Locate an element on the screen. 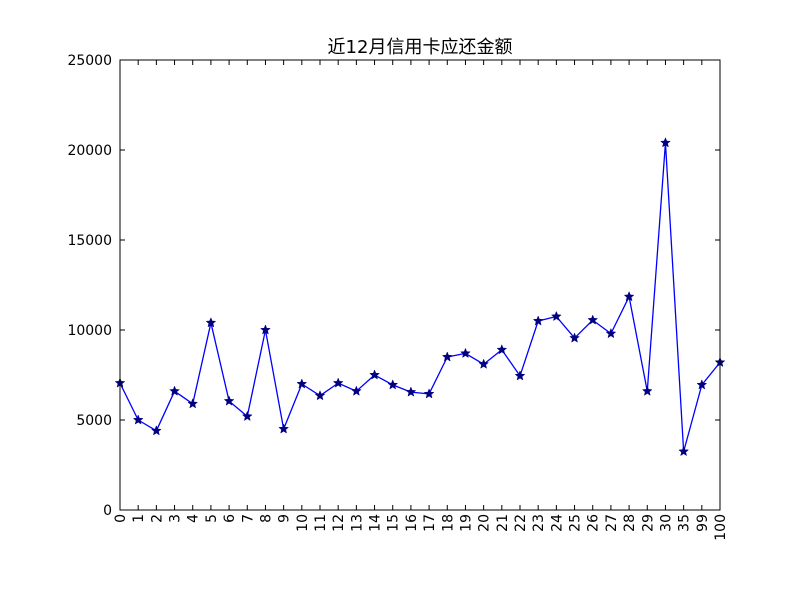 The width and height of the screenshot is (800, 600). chart-title: 近12月信用卡应还金额 is located at coordinates (420, 47).